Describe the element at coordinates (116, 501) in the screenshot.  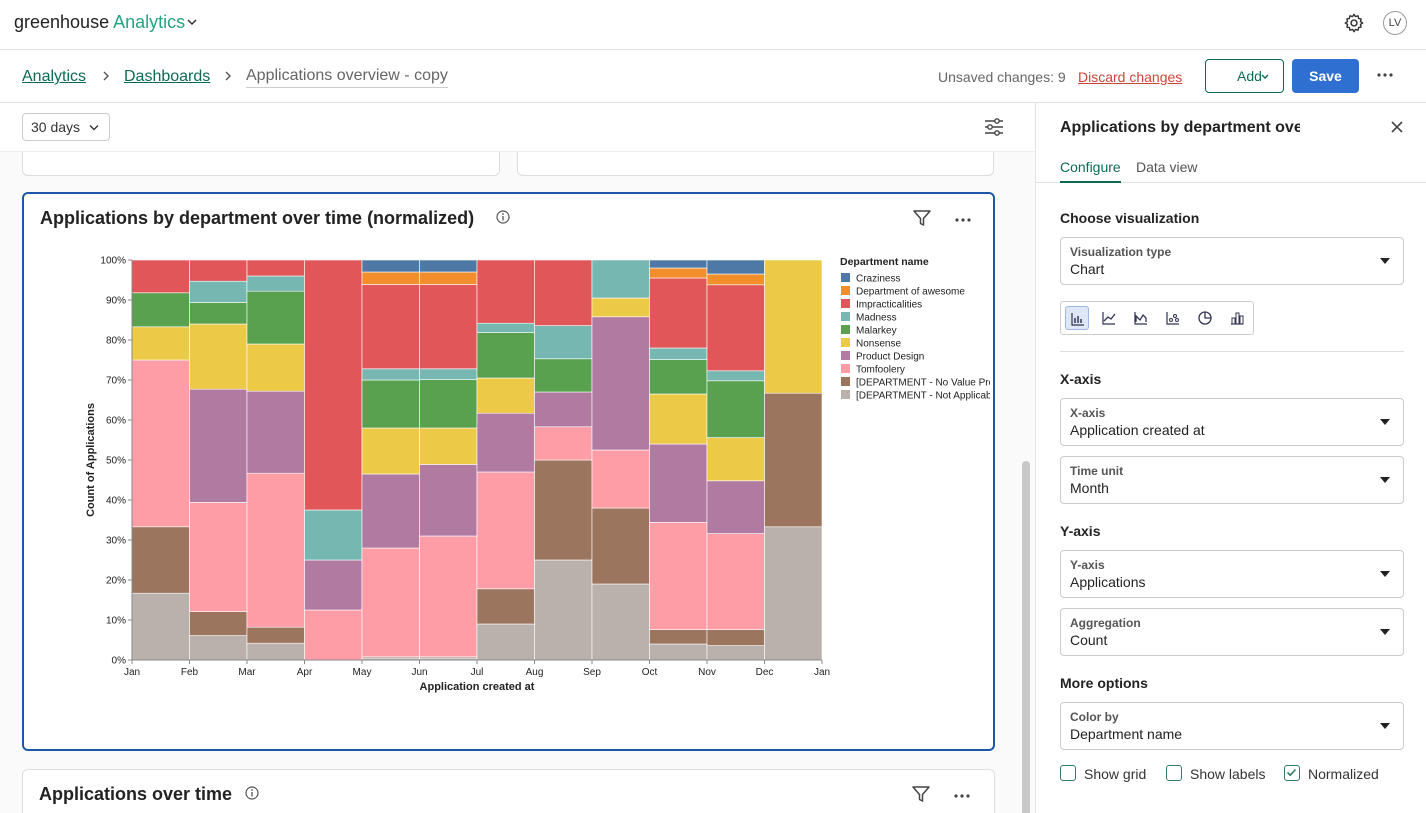
I see `y-tick-label: 40%` at that location.